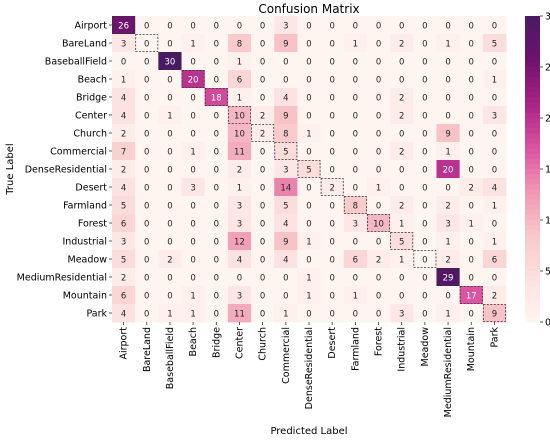 This screenshot has height=443, width=550. I want to click on cell-value-label: 6, so click(123, 224).